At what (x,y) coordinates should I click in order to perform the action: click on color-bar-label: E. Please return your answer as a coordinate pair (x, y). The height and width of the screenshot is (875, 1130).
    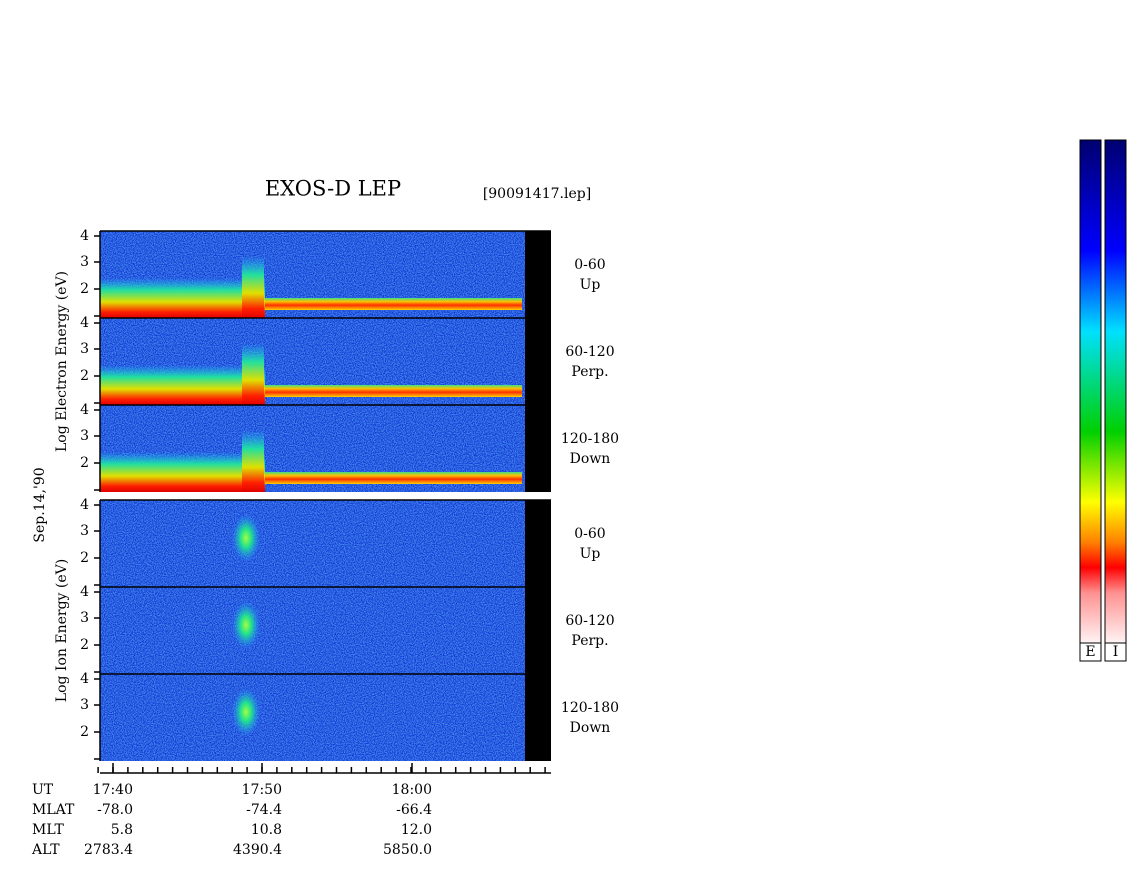
    Looking at the image, I should click on (1090, 652).